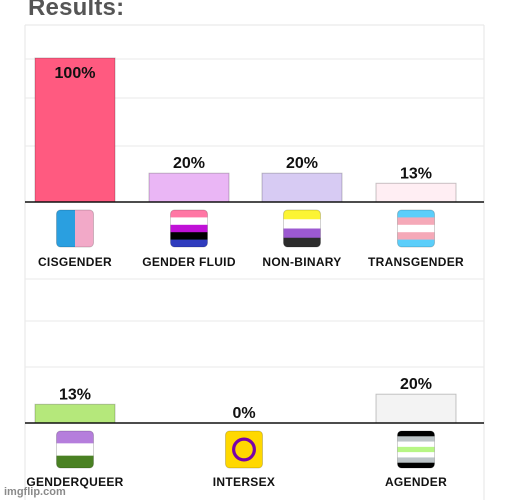 This screenshot has height=500, width=508. I want to click on genderfluid-flag-icon, so click(189, 228).